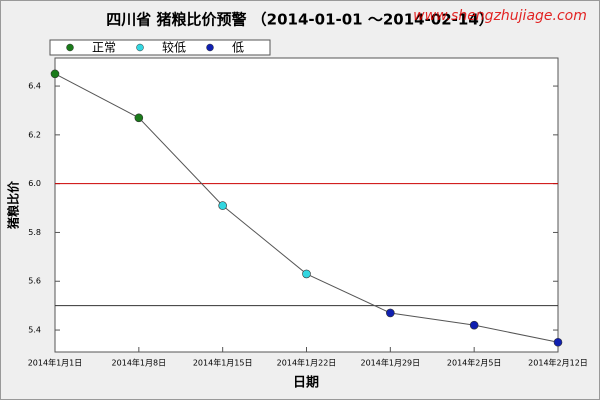 The image size is (600, 400). Describe the element at coordinates (300, 20) in the screenshot. I see `chart-title: 四川省 猪粮比价预警 （2014-01-01 ～2014-02-14）` at that location.